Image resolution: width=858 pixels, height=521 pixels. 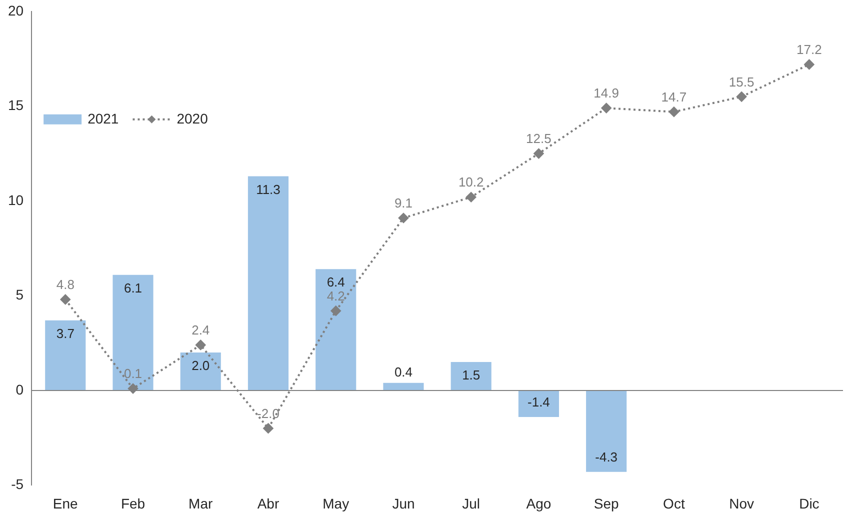 I want to click on y-tick-label: 20, so click(x=16, y=10).